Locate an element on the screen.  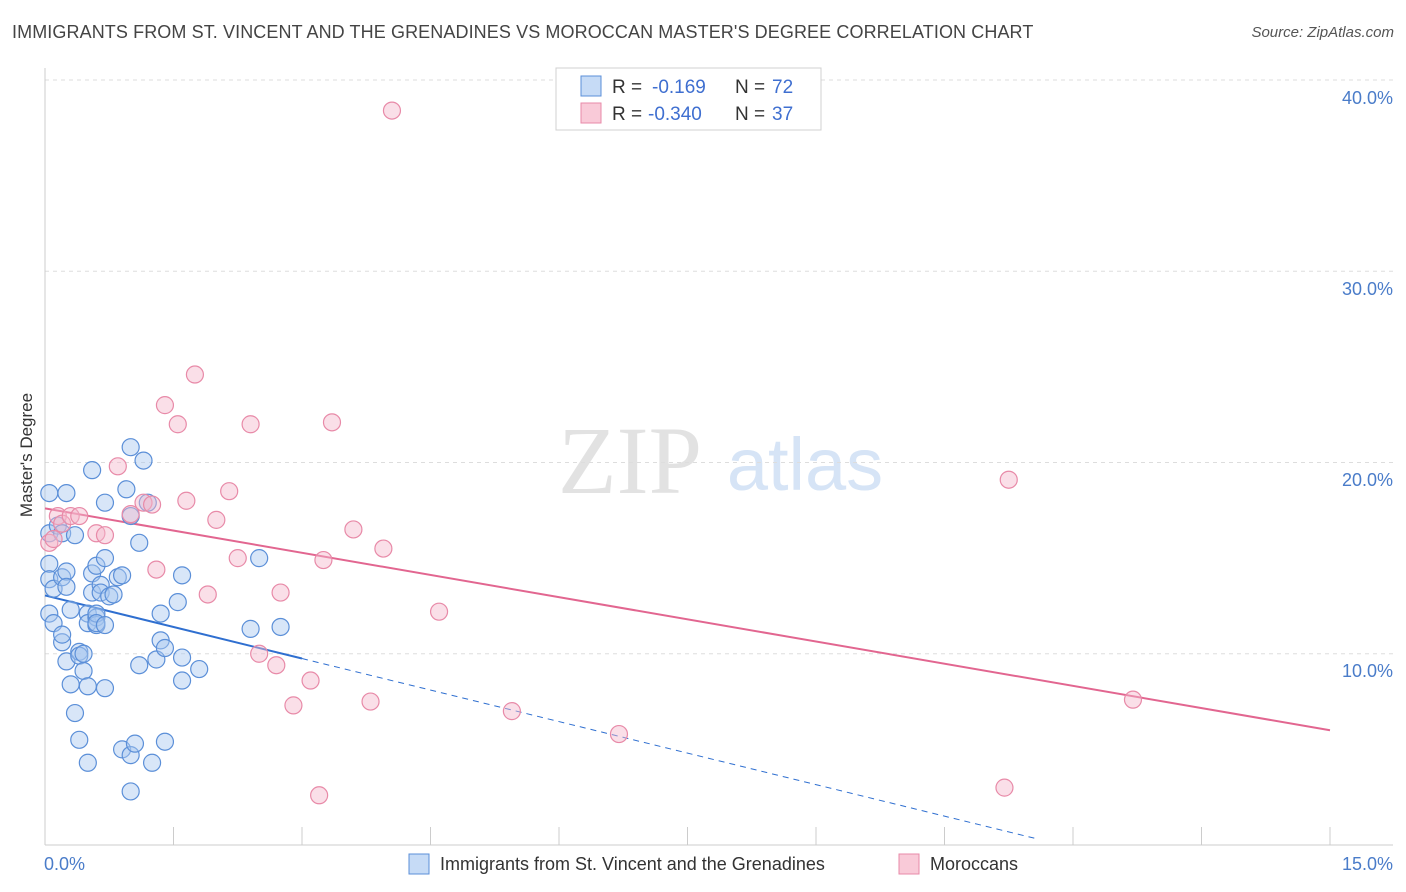
x-tick-label-min: 0.0% is located at coordinates (64, 864).